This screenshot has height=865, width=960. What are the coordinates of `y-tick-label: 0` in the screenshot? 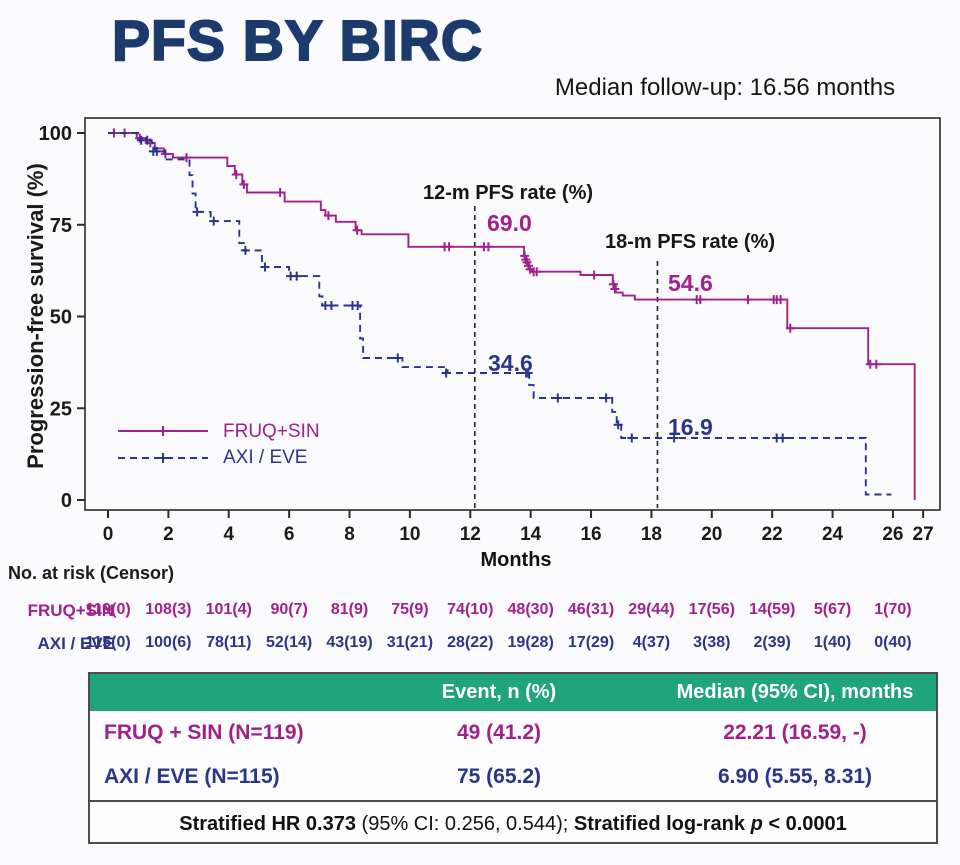 It's located at (66, 501).